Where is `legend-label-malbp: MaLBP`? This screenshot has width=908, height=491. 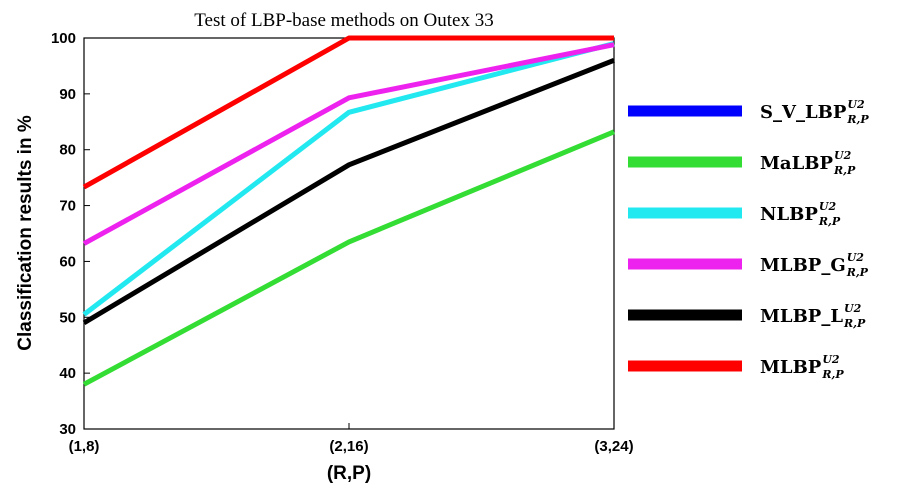 legend-label-malbp: MaLBP is located at coordinates (796, 163).